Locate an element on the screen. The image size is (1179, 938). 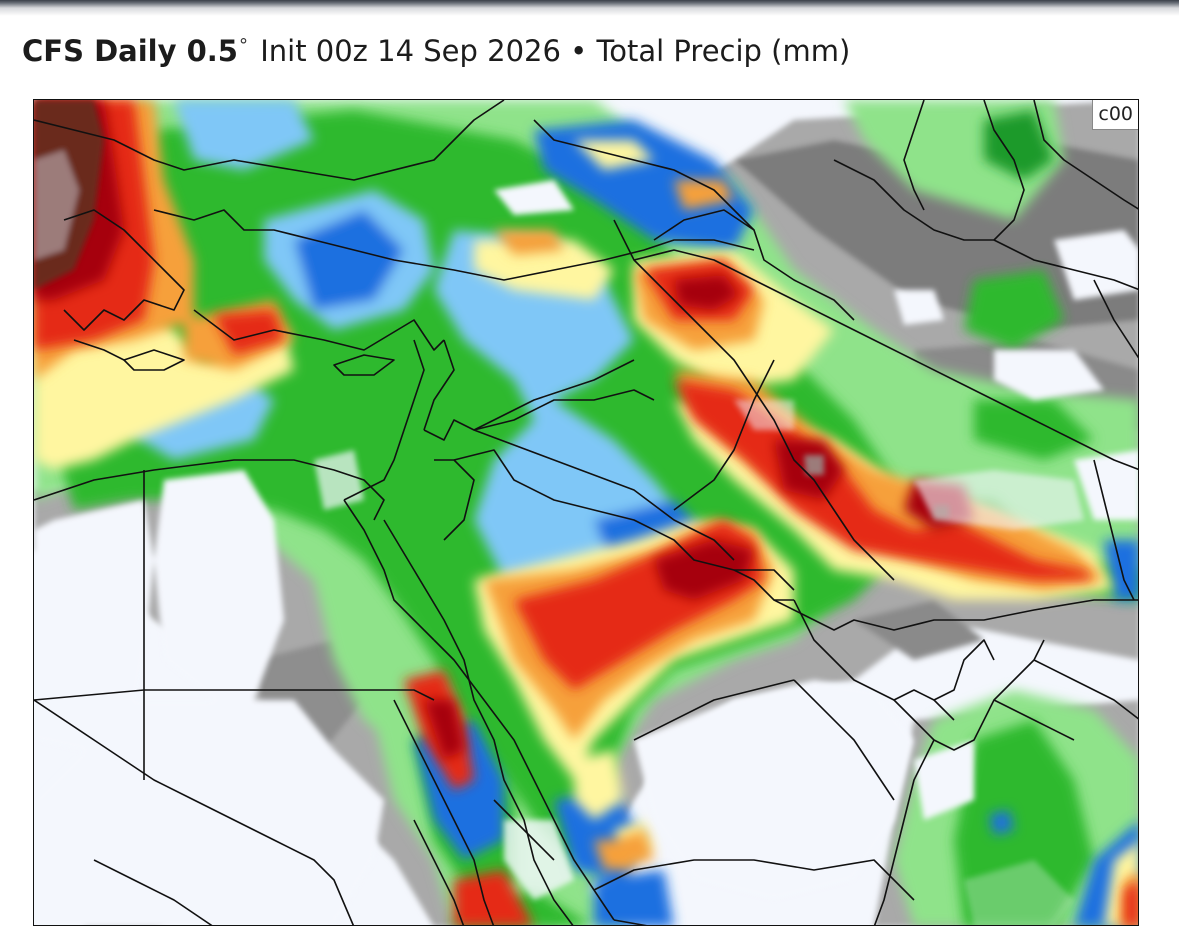
model-name: CFS Daily 0.5 is located at coordinates (130, 51).